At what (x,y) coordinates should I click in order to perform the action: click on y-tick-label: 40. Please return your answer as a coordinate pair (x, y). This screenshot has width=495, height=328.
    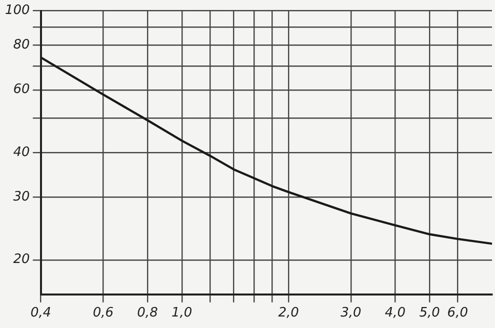
    Looking at the image, I should click on (21, 152).